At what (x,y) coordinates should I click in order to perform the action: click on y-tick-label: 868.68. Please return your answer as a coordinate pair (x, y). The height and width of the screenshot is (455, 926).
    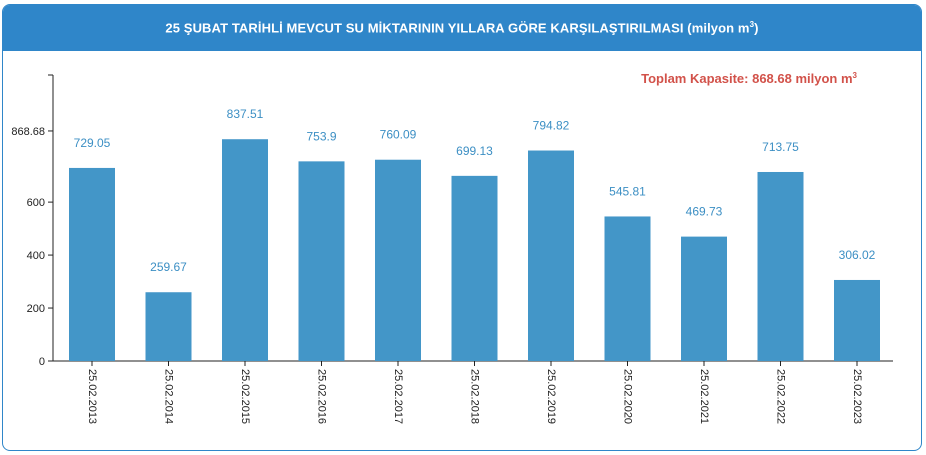
    Looking at the image, I should click on (28, 132).